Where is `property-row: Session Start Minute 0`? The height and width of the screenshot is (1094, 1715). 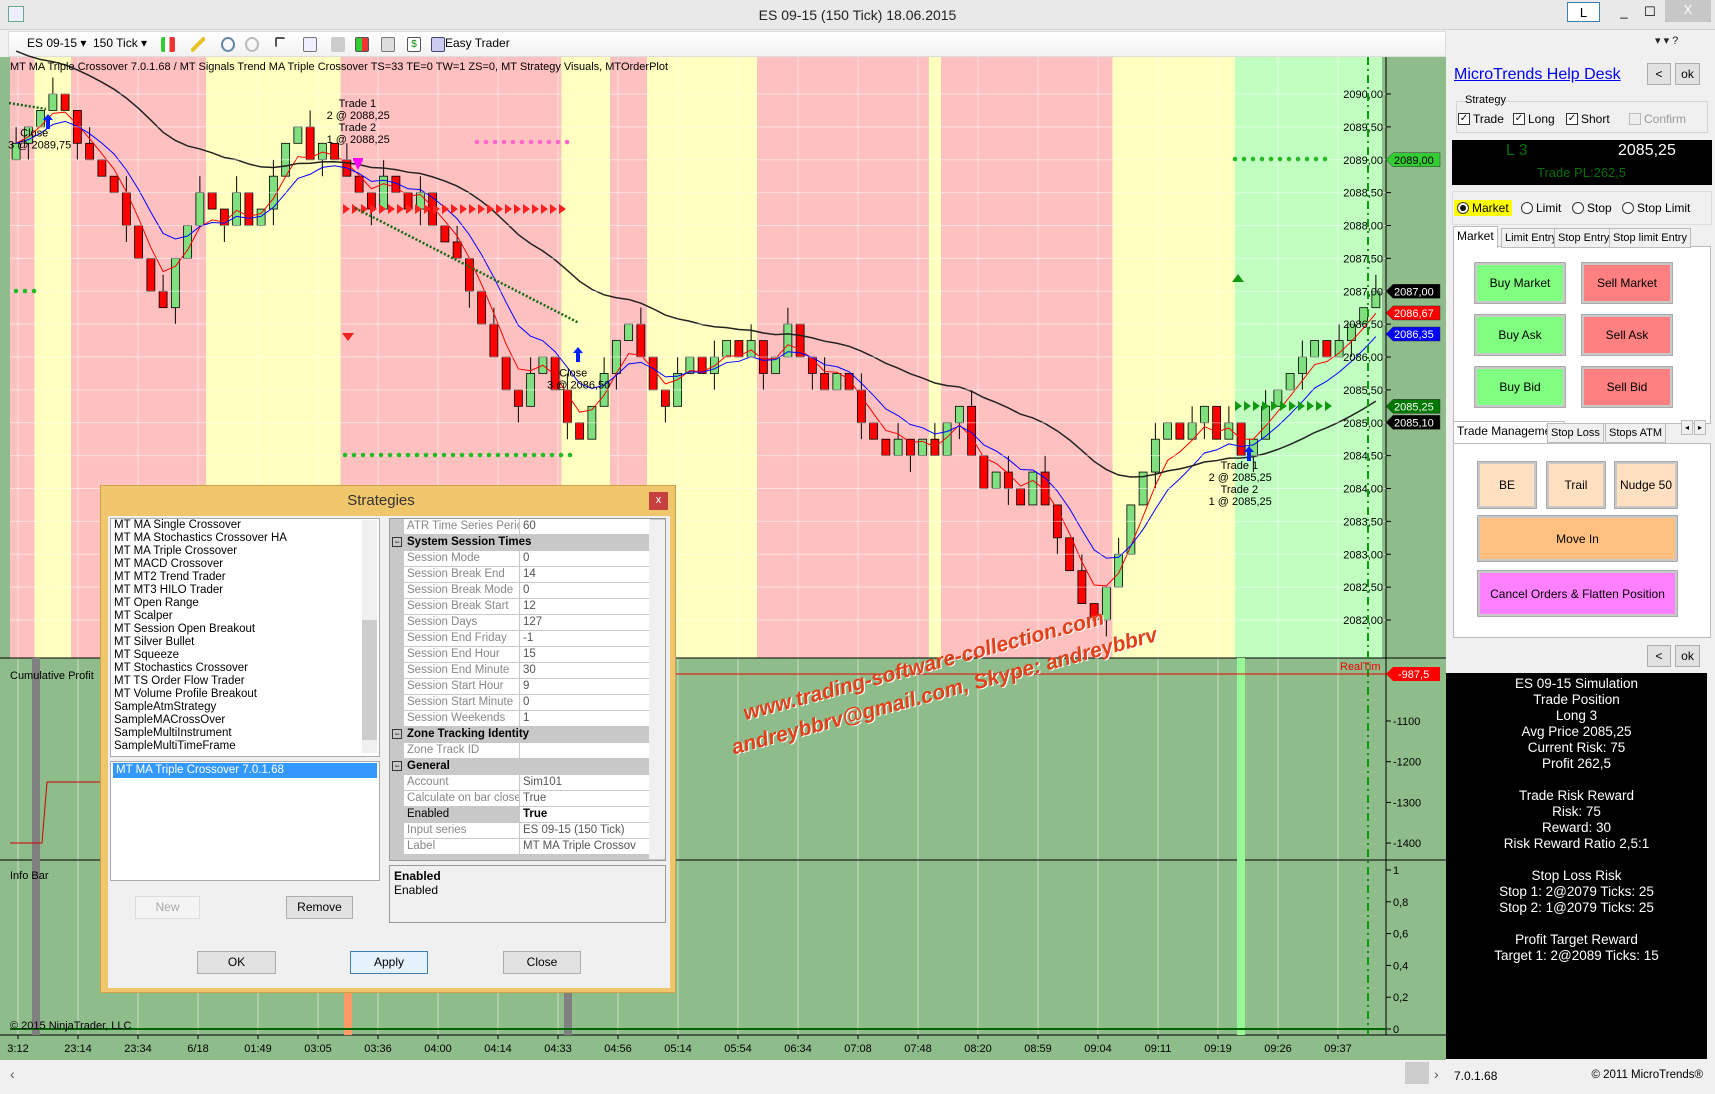
property-row: Session Start Minute 0 is located at coordinates (520, 703).